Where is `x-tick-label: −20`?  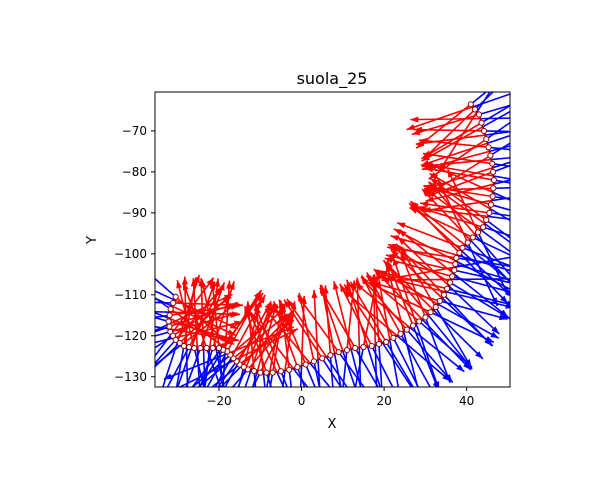 x-tick-label: −20 is located at coordinates (218, 401).